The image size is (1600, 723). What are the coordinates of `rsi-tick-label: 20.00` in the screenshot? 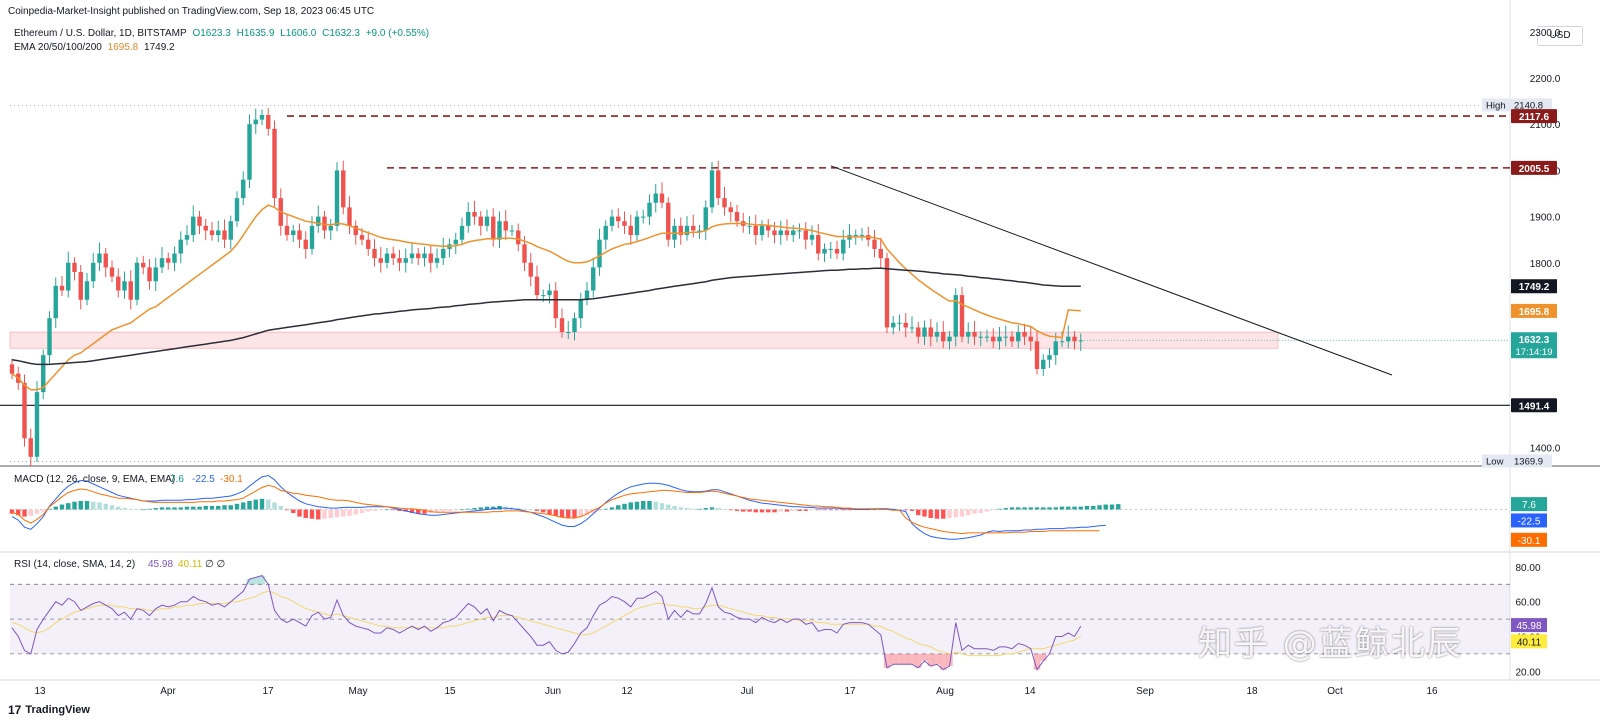 It's located at (1527, 672).